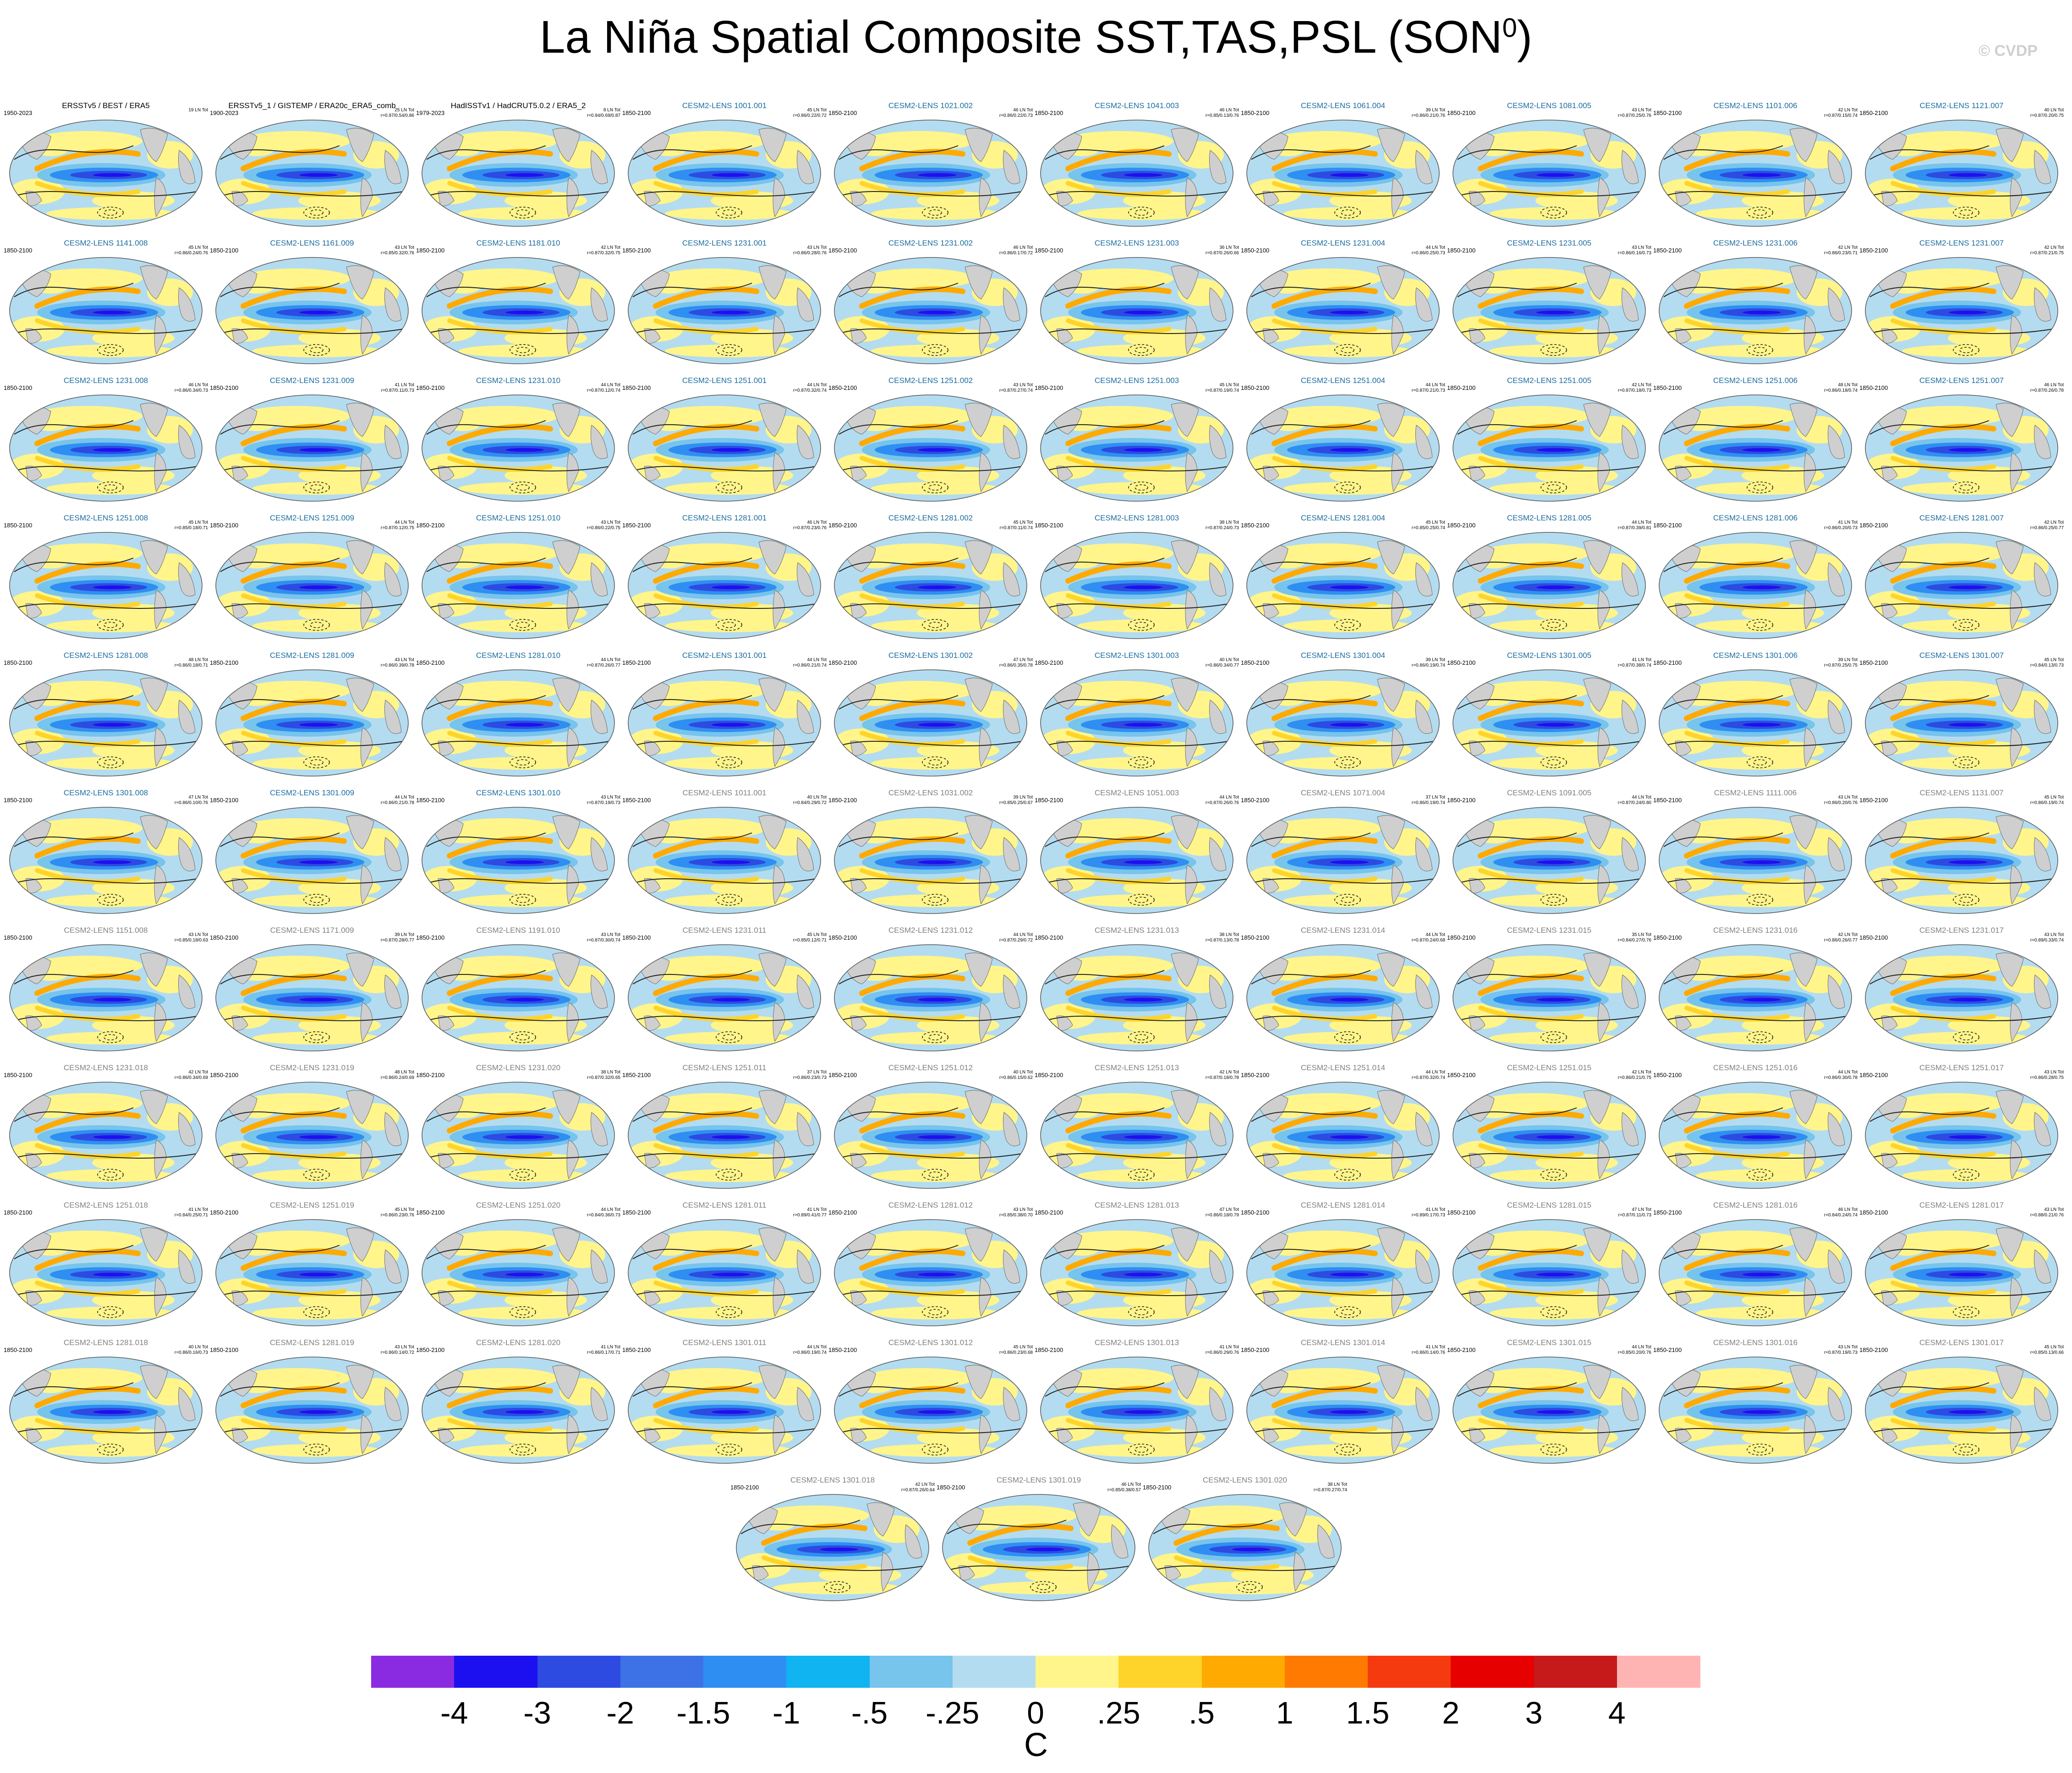 The image size is (2072, 1773). Describe the element at coordinates (724, 656) in the screenshot. I see `panel-title: CESM2-LENS 1301.001` at that location.